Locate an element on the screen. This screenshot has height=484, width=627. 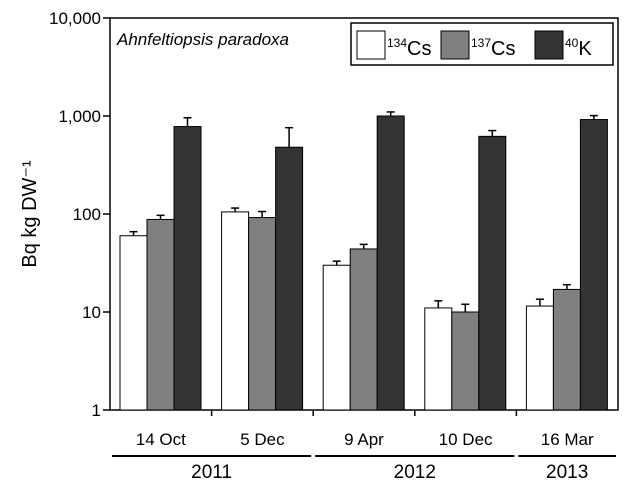
y-tick-label: 10,000 is located at coordinates (75, 18).